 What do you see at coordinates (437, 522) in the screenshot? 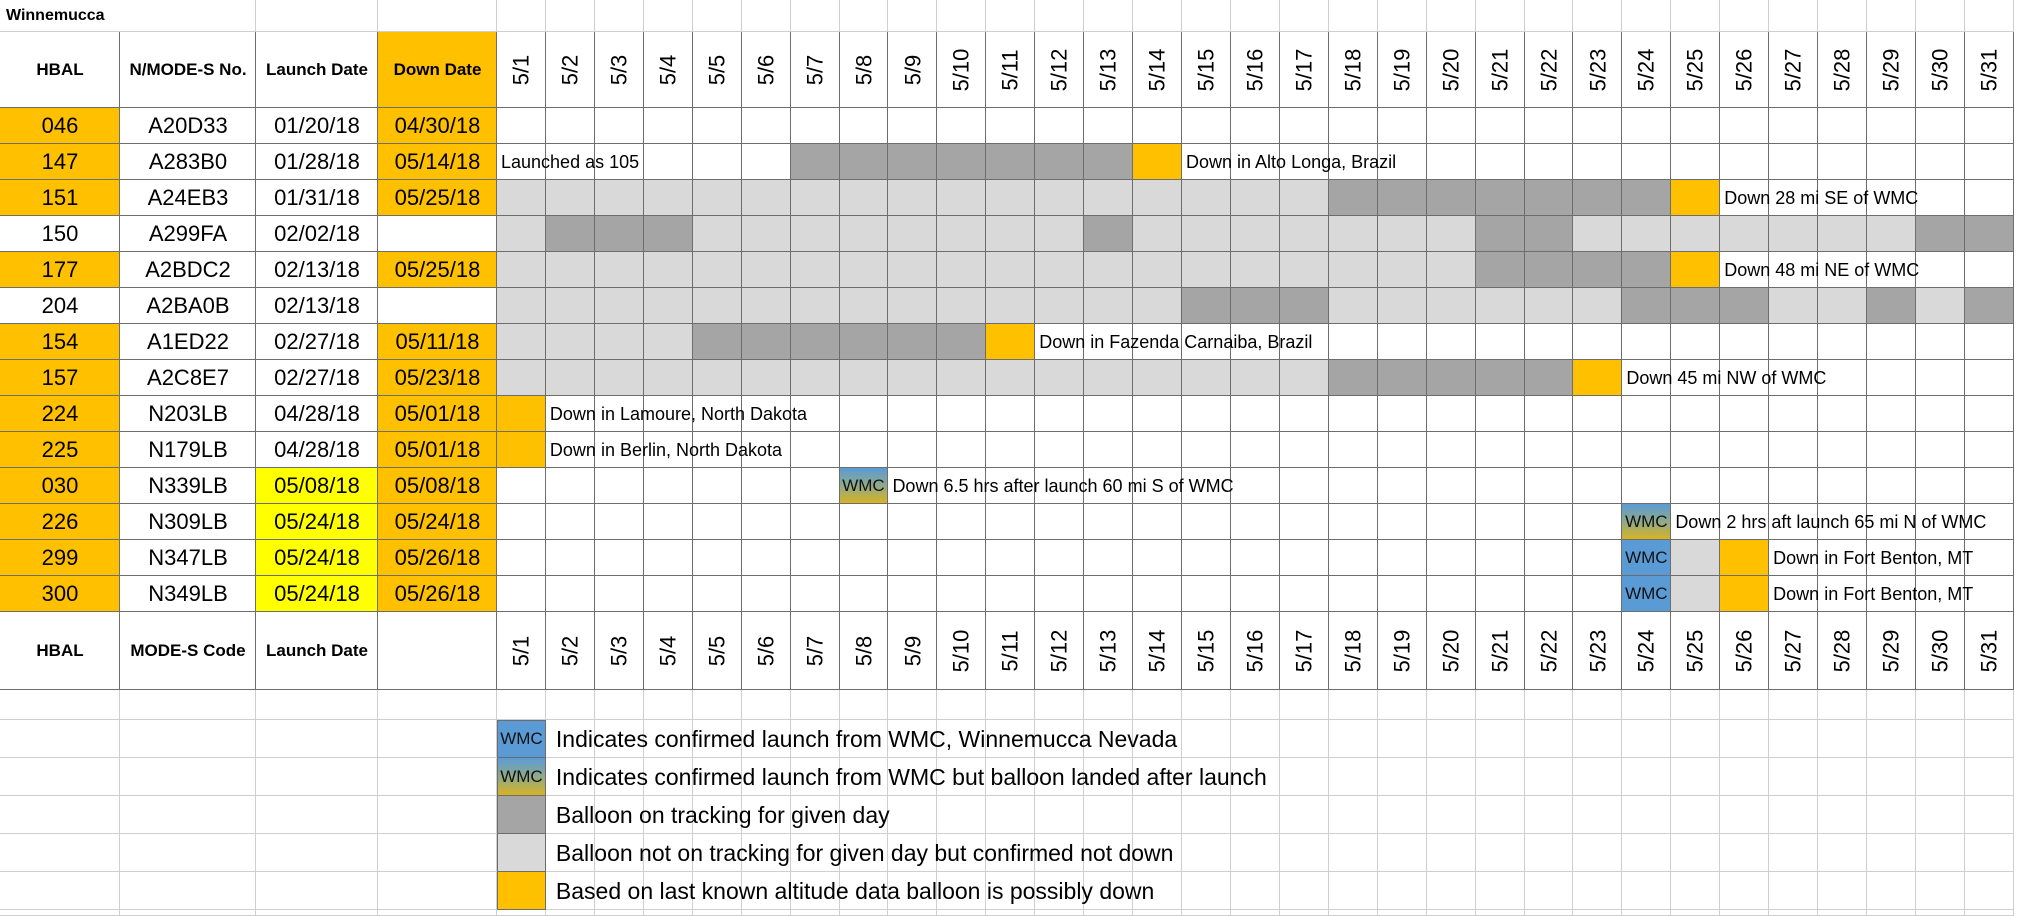
I see `down-date-cell` at bounding box center [437, 522].